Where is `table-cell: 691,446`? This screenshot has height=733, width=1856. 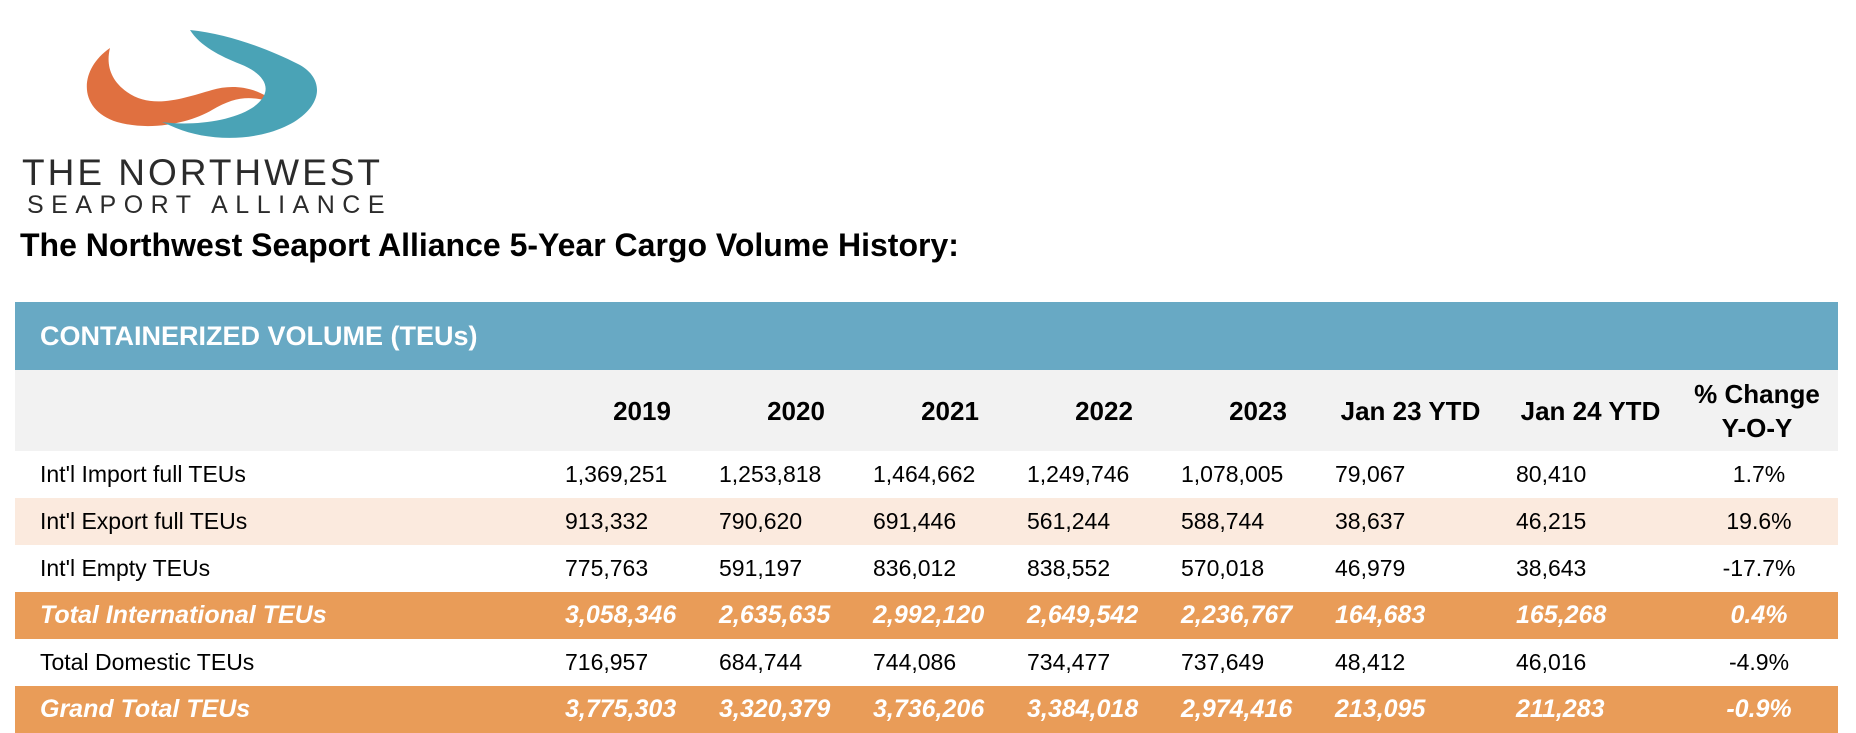
table-cell: 691,446 is located at coordinates (915, 521).